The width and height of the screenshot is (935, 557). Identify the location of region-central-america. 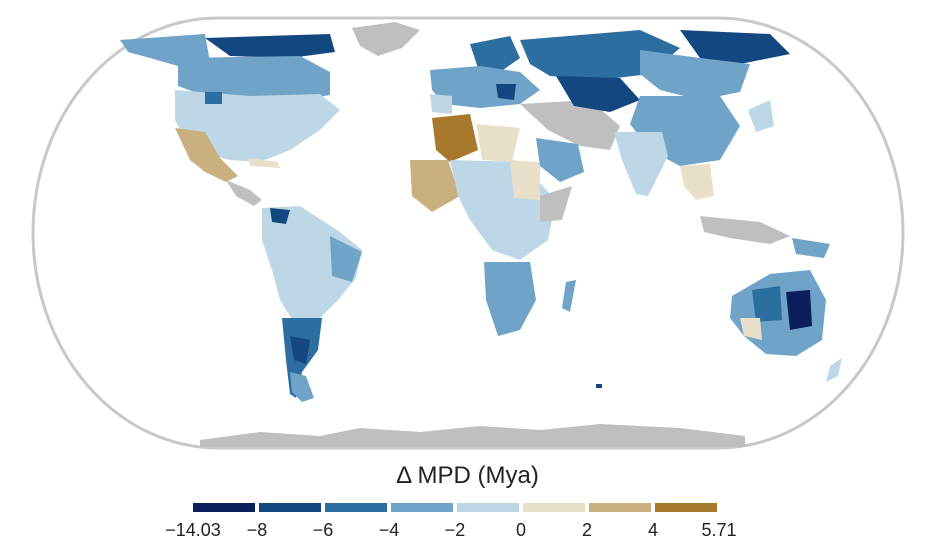
(244, 193).